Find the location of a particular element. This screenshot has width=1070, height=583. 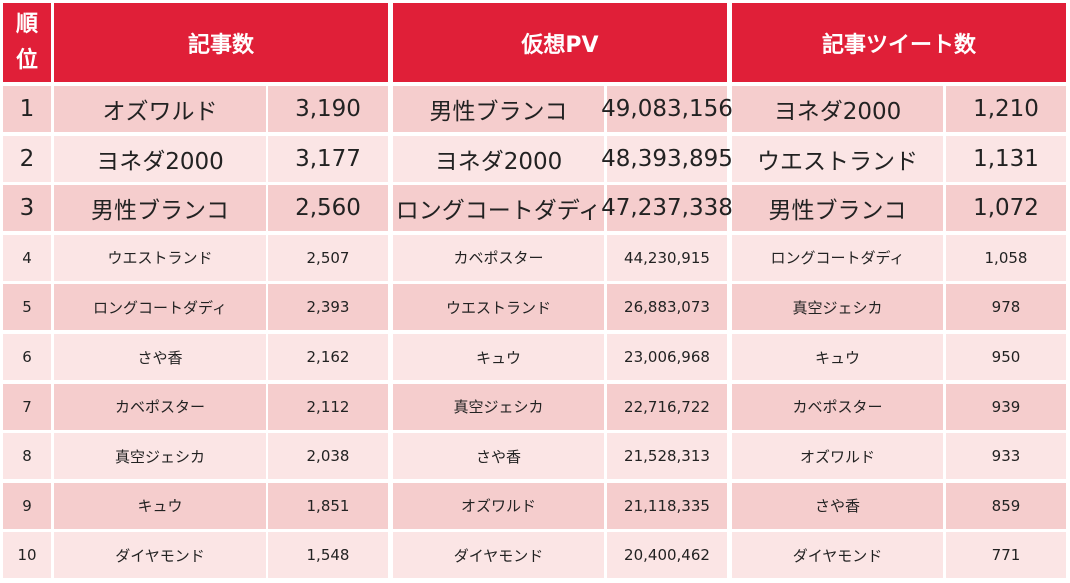

rank: 5 is located at coordinates (27, 307).